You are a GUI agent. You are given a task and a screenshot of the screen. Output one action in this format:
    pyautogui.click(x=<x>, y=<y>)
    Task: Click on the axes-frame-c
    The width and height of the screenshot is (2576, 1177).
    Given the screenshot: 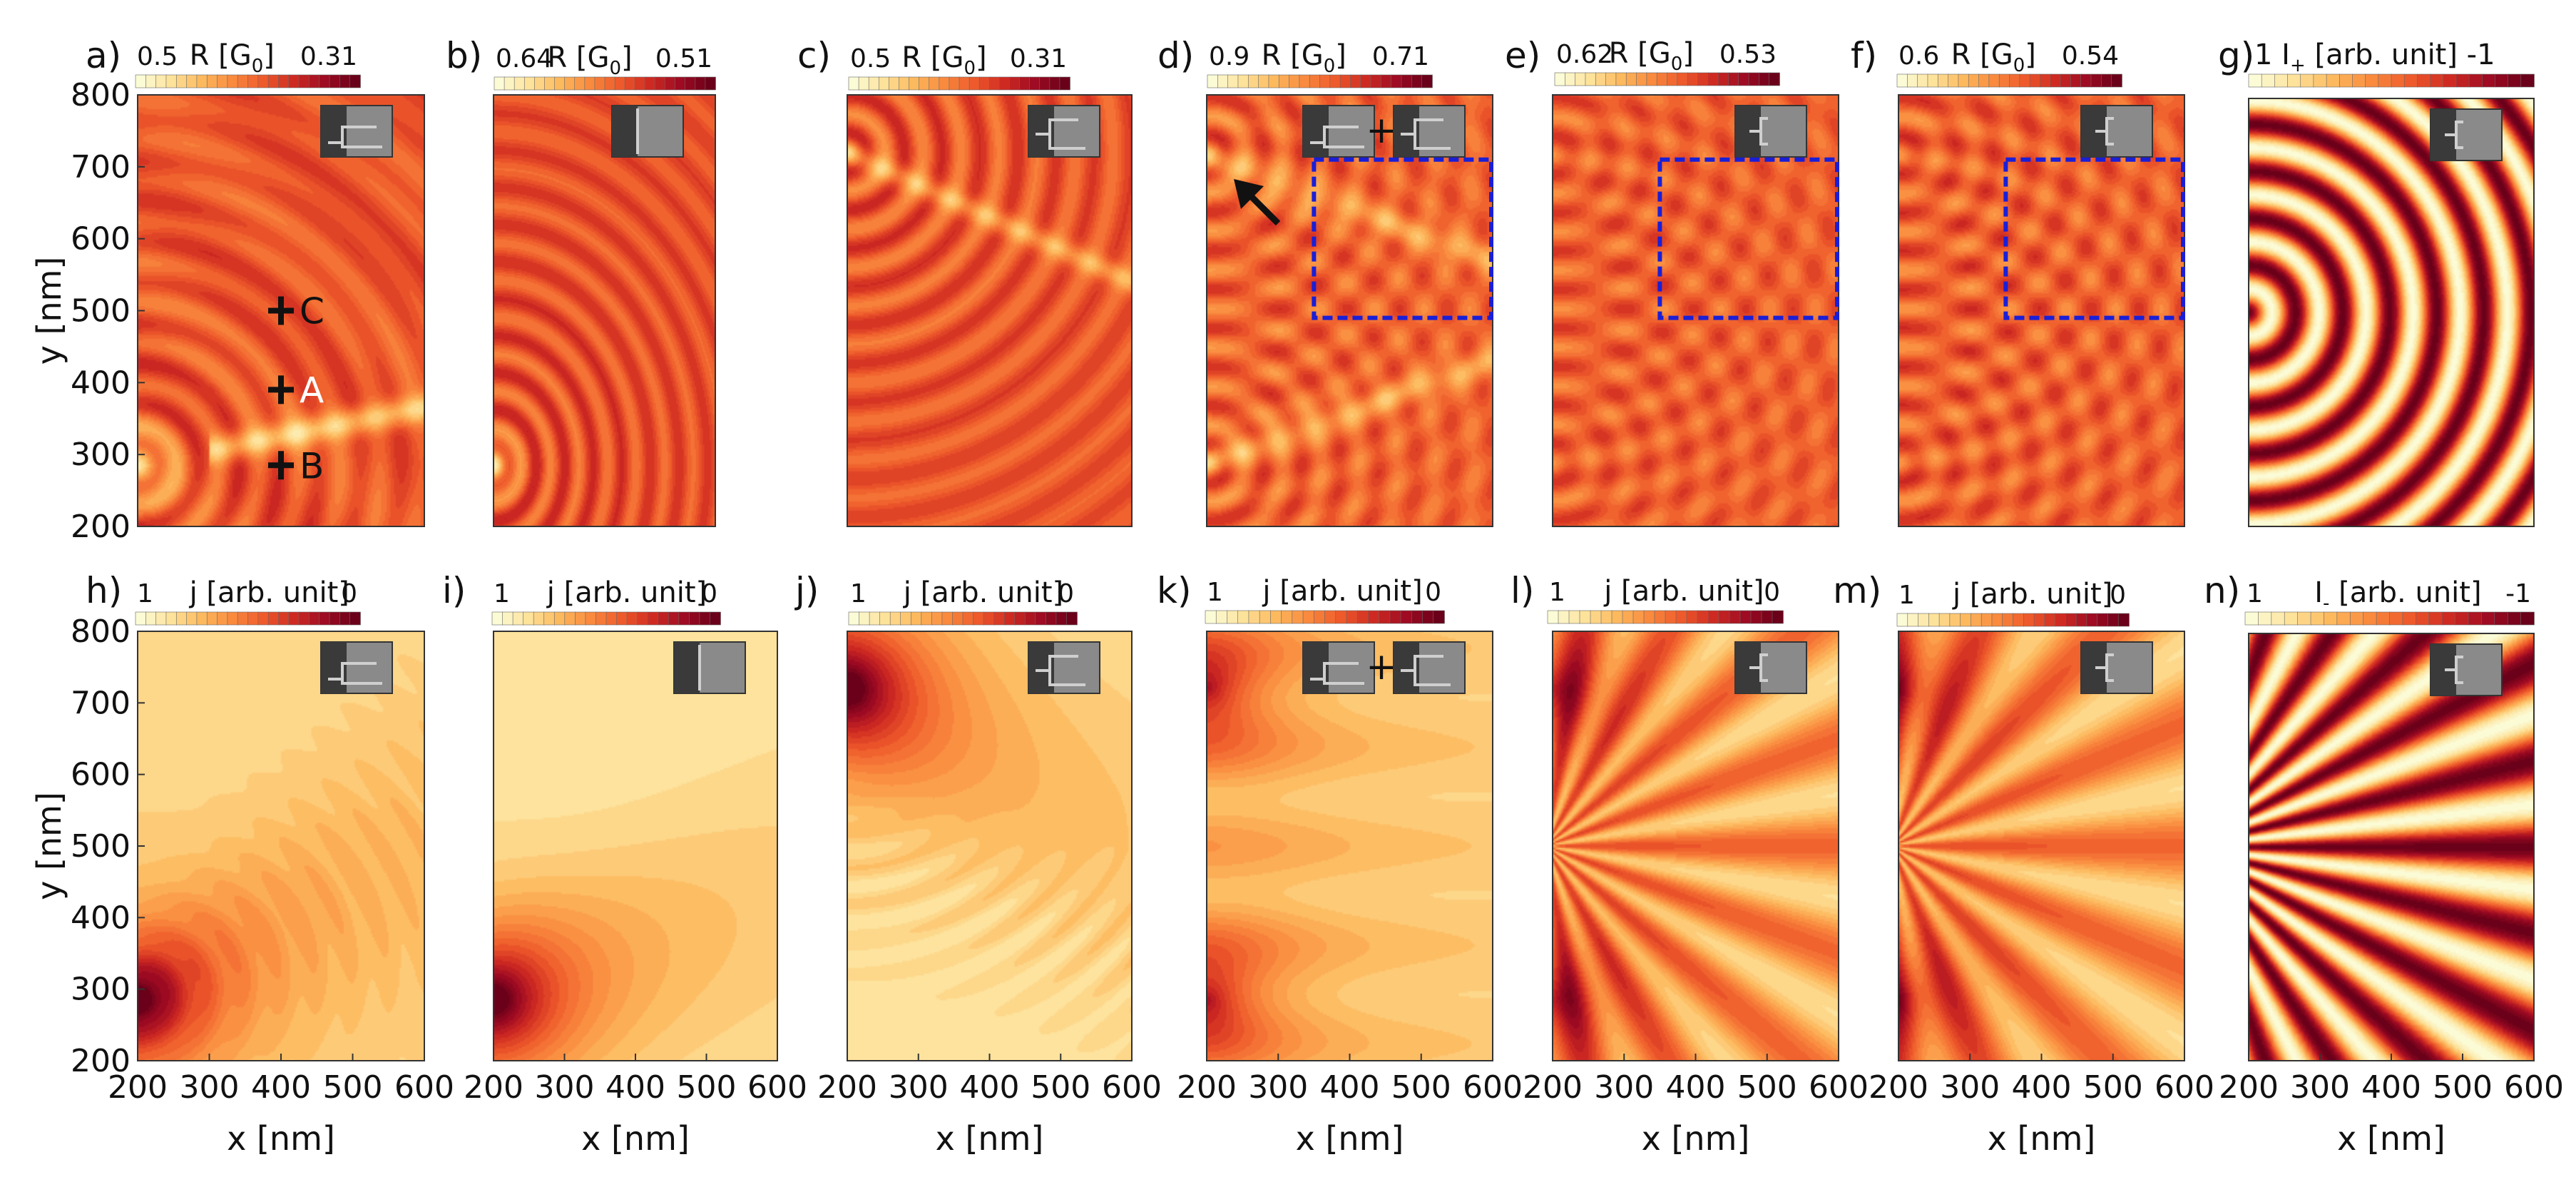 What is the action you would take?
    pyautogui.click(x=990, y=310)
    